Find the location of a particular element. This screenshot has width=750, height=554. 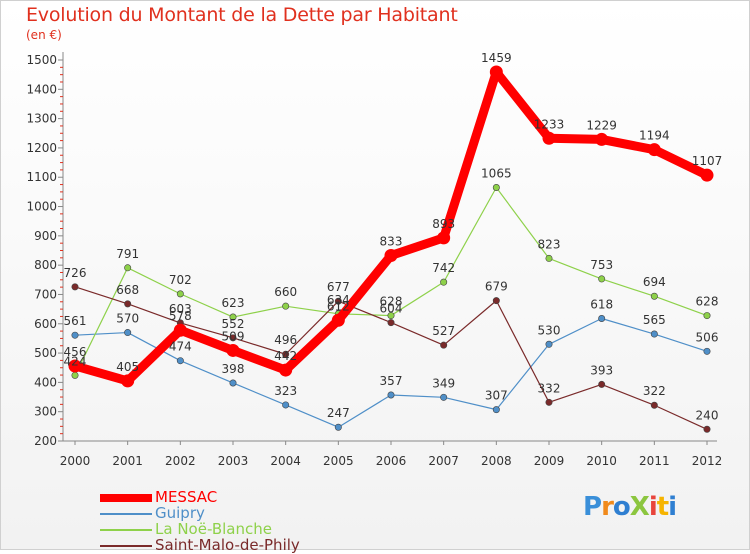

y-tick-label: 900 is located at coordinates (45, 236).